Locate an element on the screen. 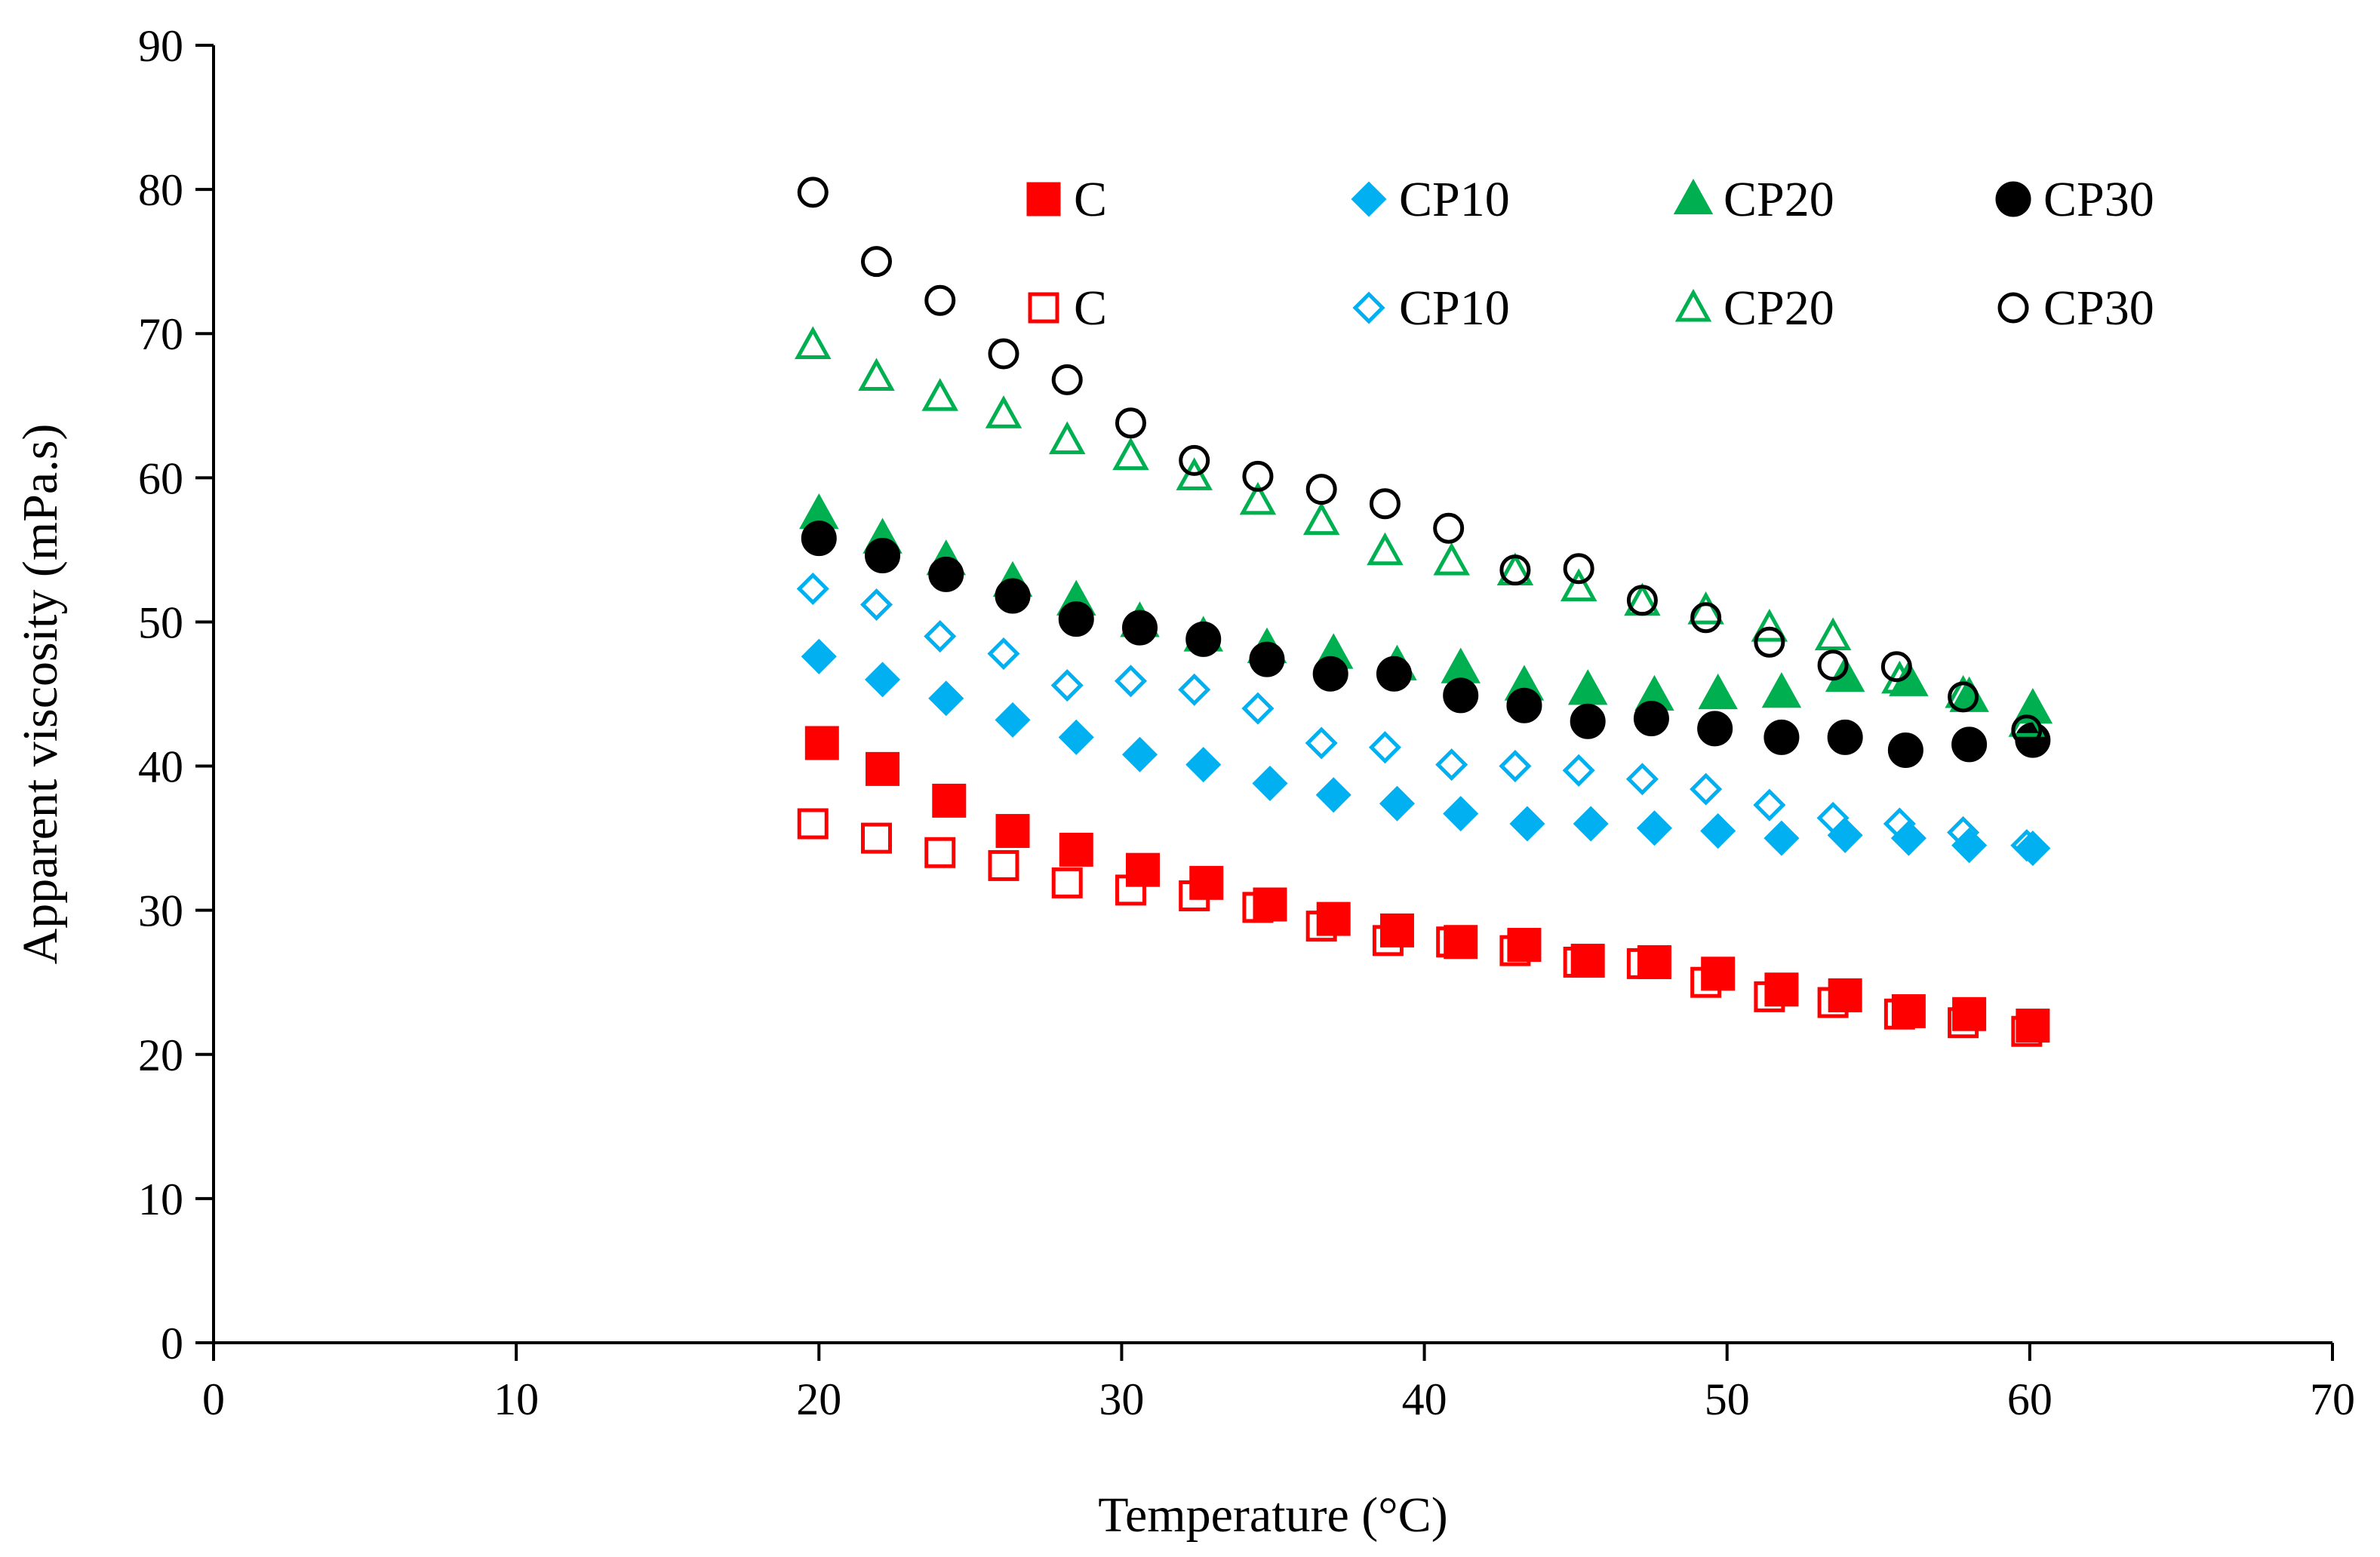  y-tick-label: 10 is located at coordinates (160, 1199).